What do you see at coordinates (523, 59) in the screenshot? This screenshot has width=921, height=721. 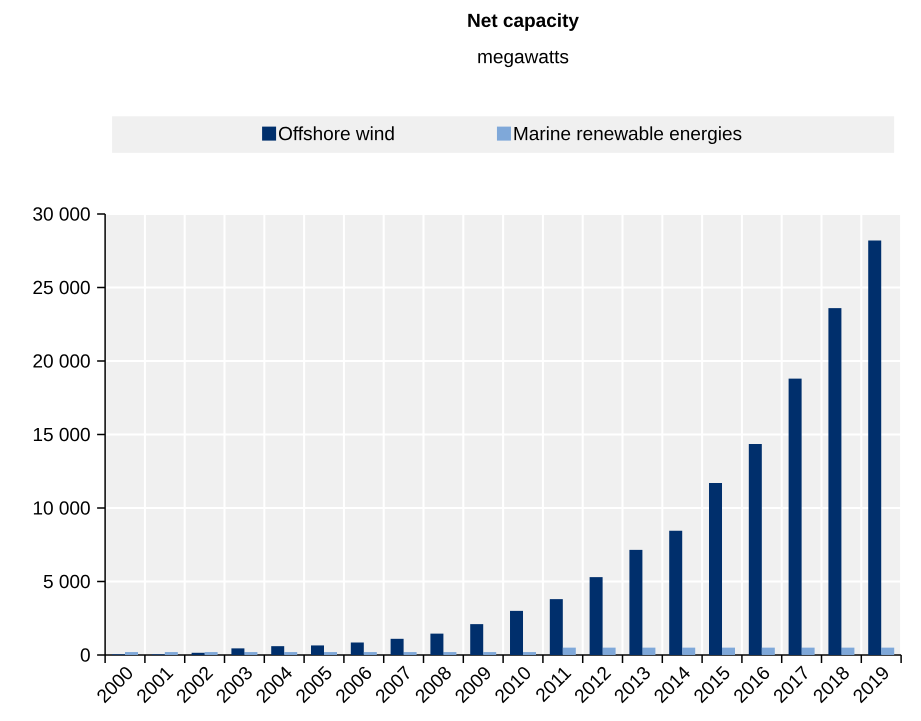 I see `chart-subtitle: megawatts` at bounding box center [523, 59].